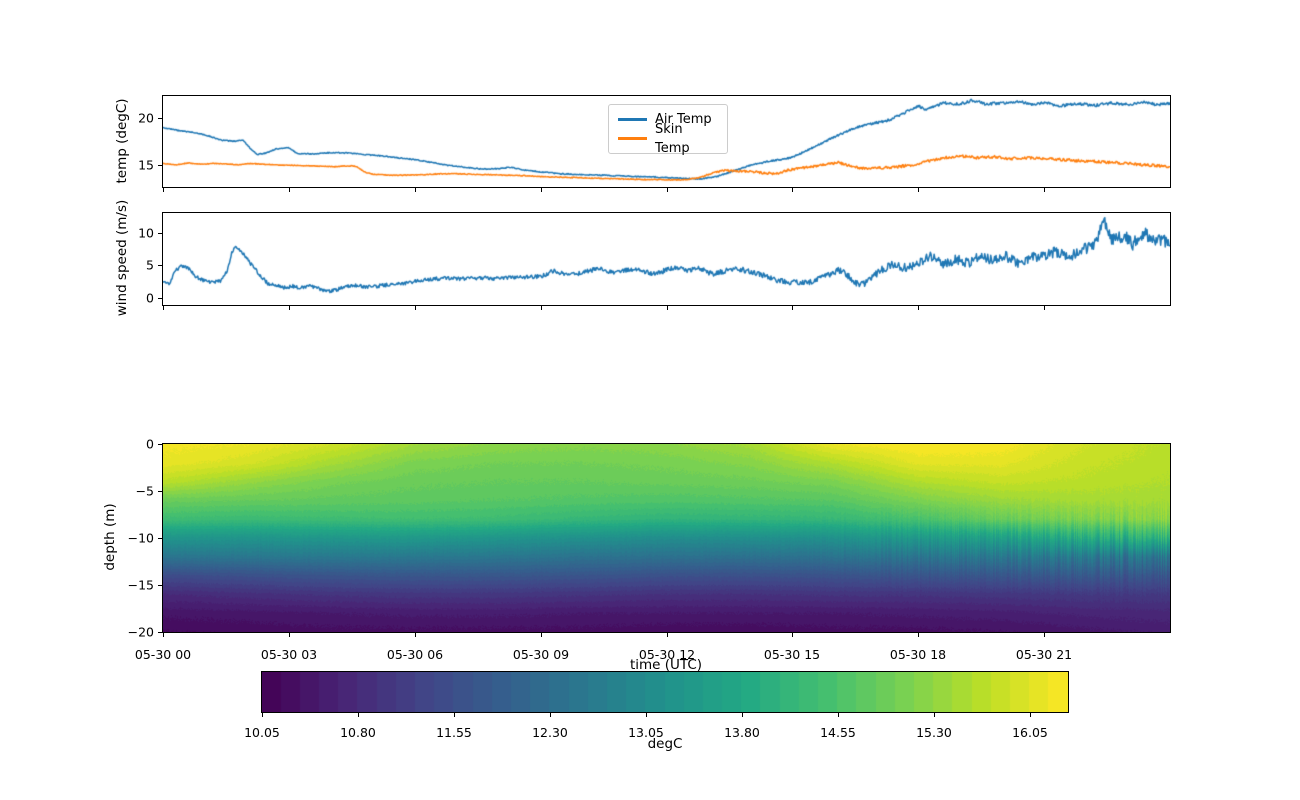 The image size is (1300, 800). Describe the element at coordinates (415, 654) in the screenshot. I see `tick-label: 05-30 06` at that location.